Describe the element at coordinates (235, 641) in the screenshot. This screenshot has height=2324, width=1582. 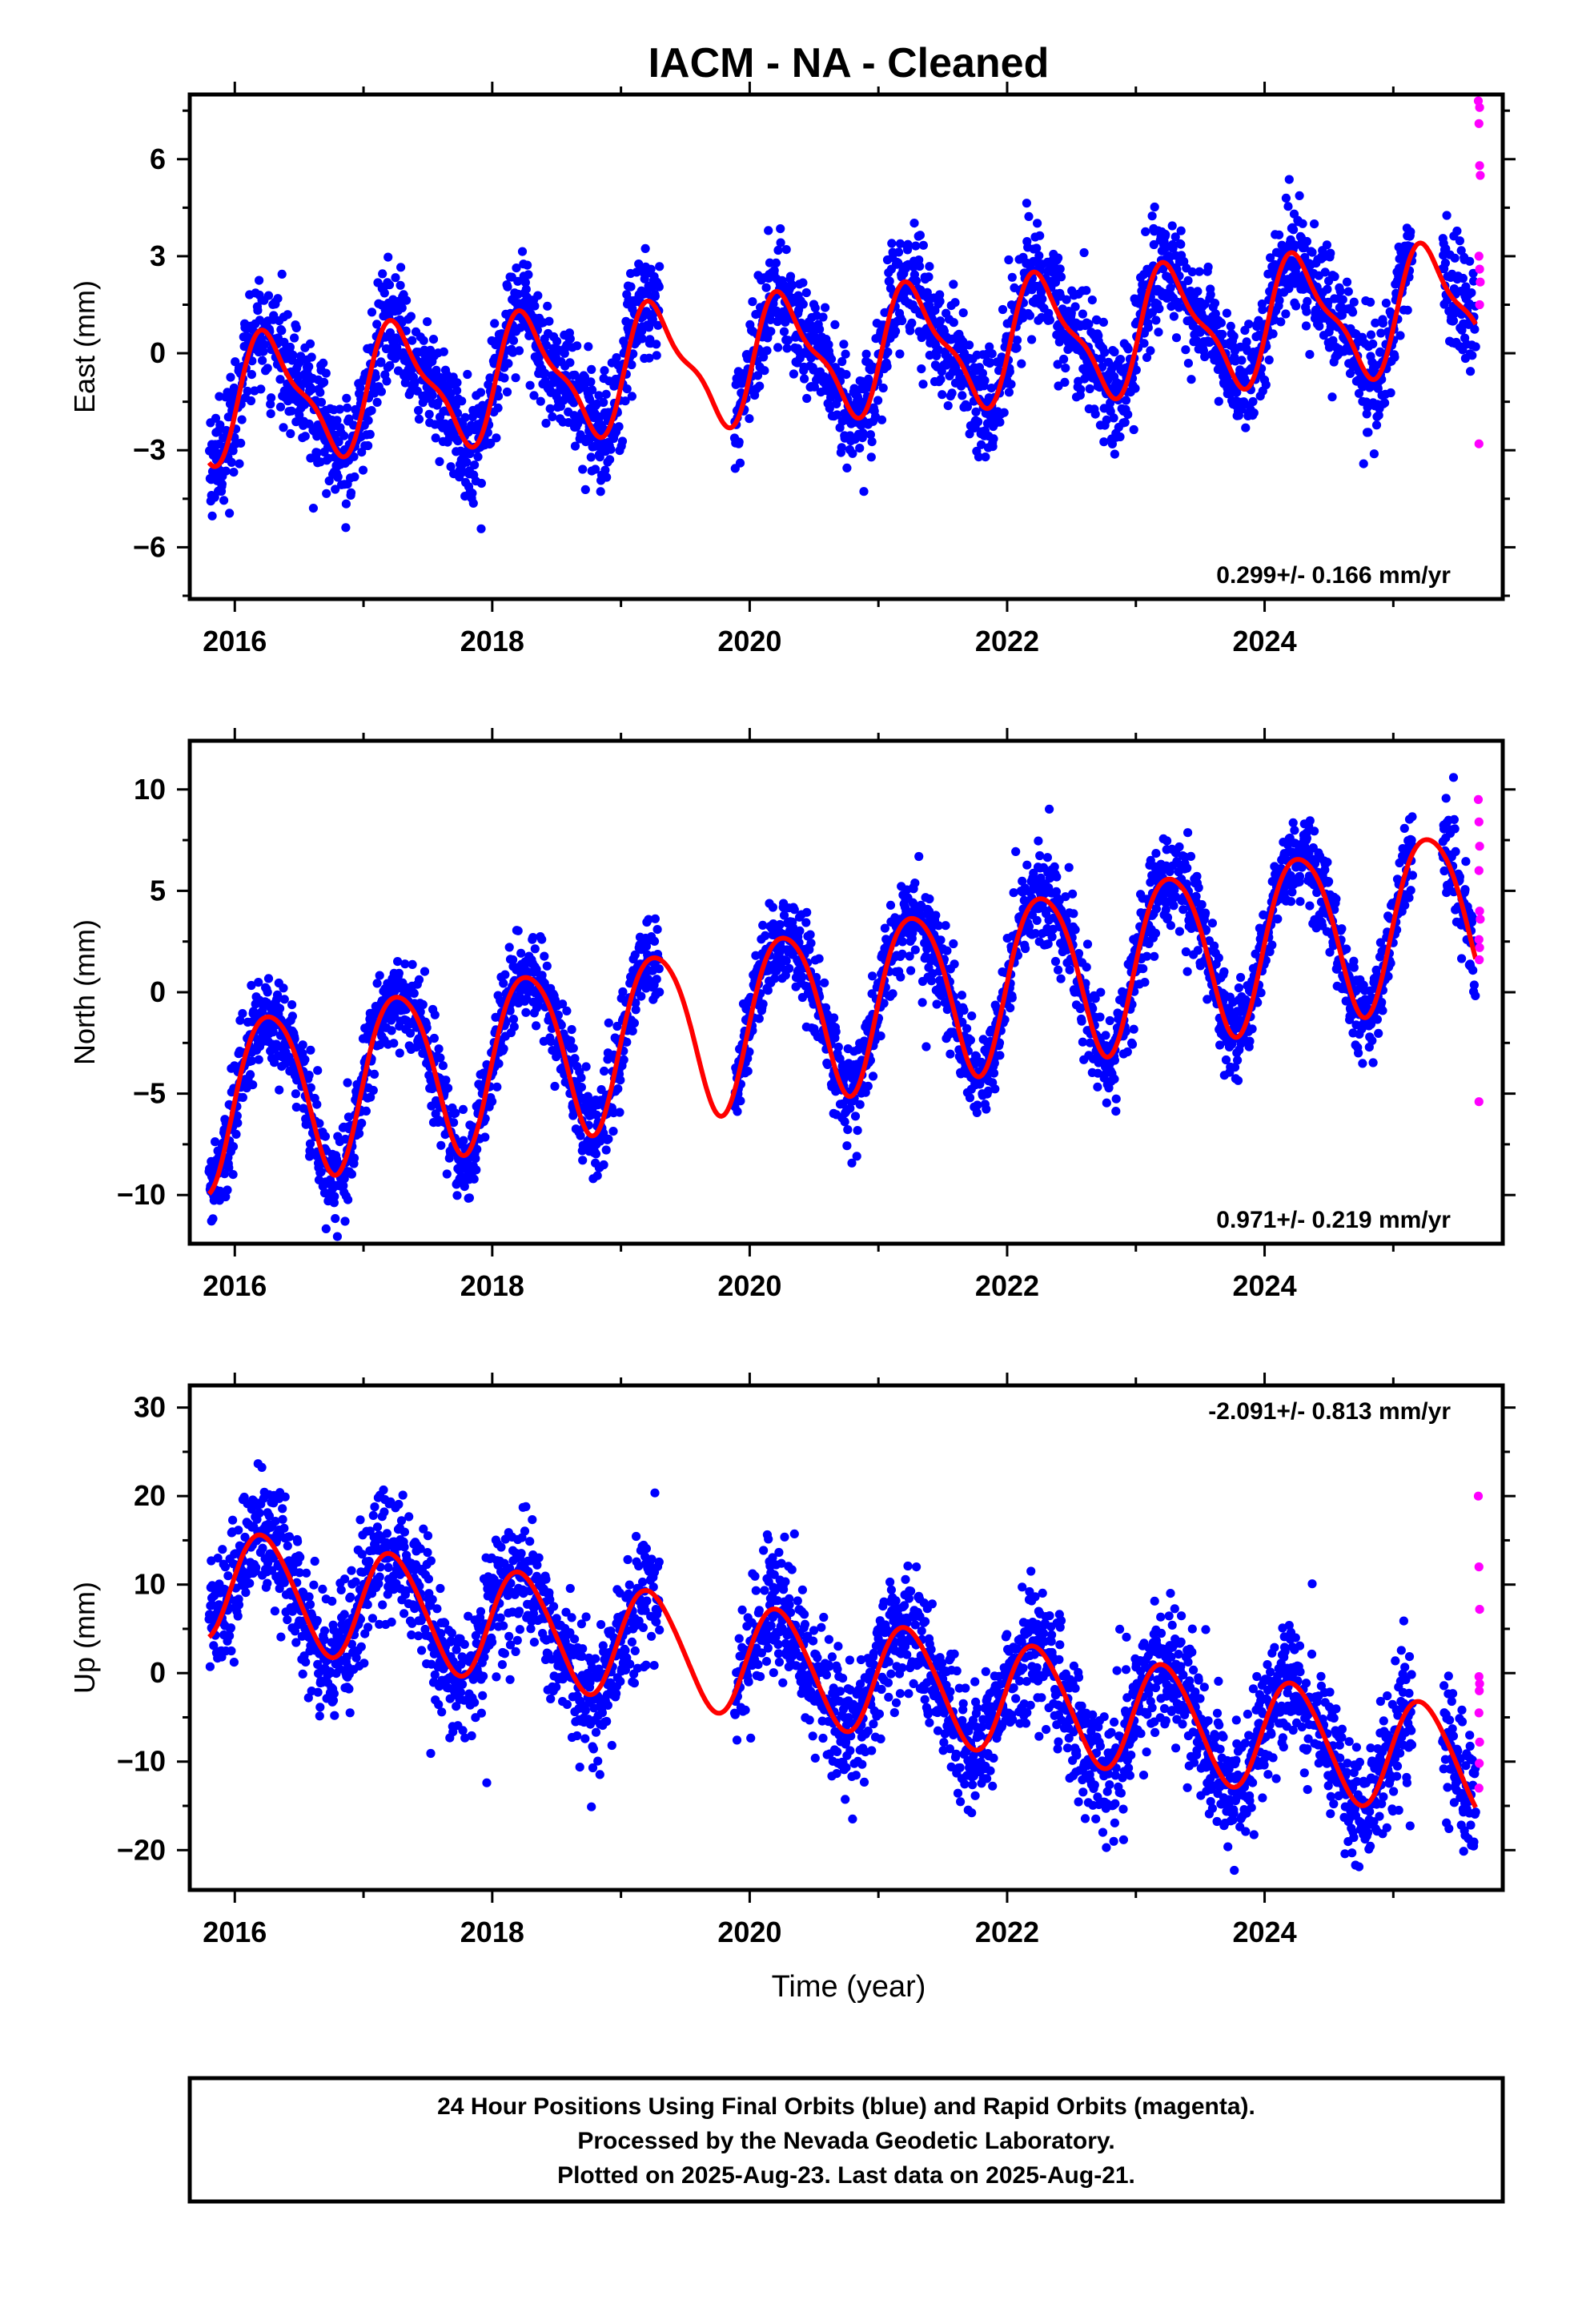
I see `x-tick-label: 2016` at that location.